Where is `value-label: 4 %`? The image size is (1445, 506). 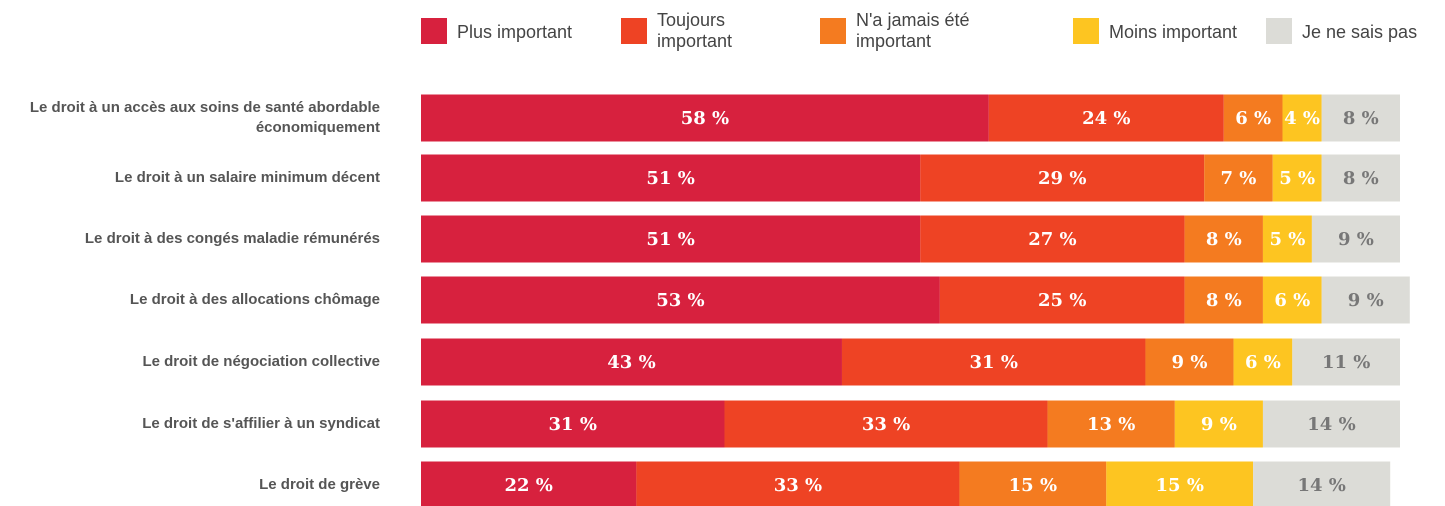
value-label: 4 % is located at coordinates (1302, 118).